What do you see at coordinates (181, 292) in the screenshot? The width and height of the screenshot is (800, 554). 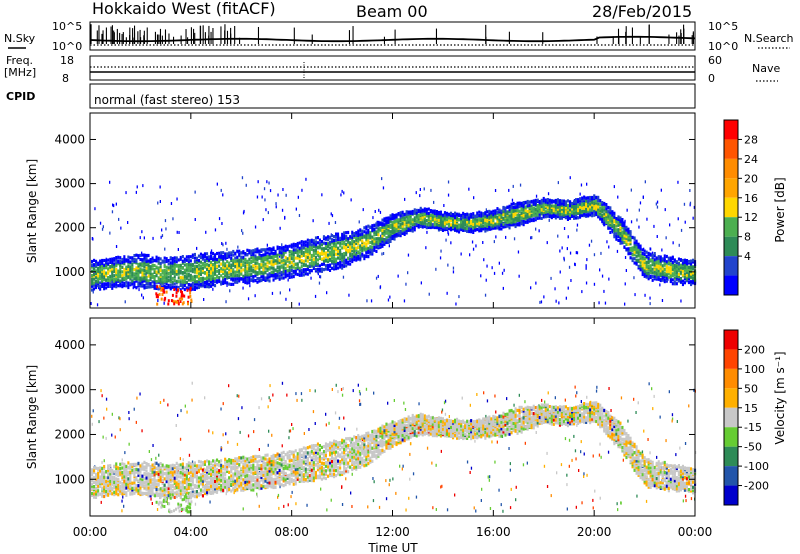 I see `near-range-cell` at bounding box center [181, 292].